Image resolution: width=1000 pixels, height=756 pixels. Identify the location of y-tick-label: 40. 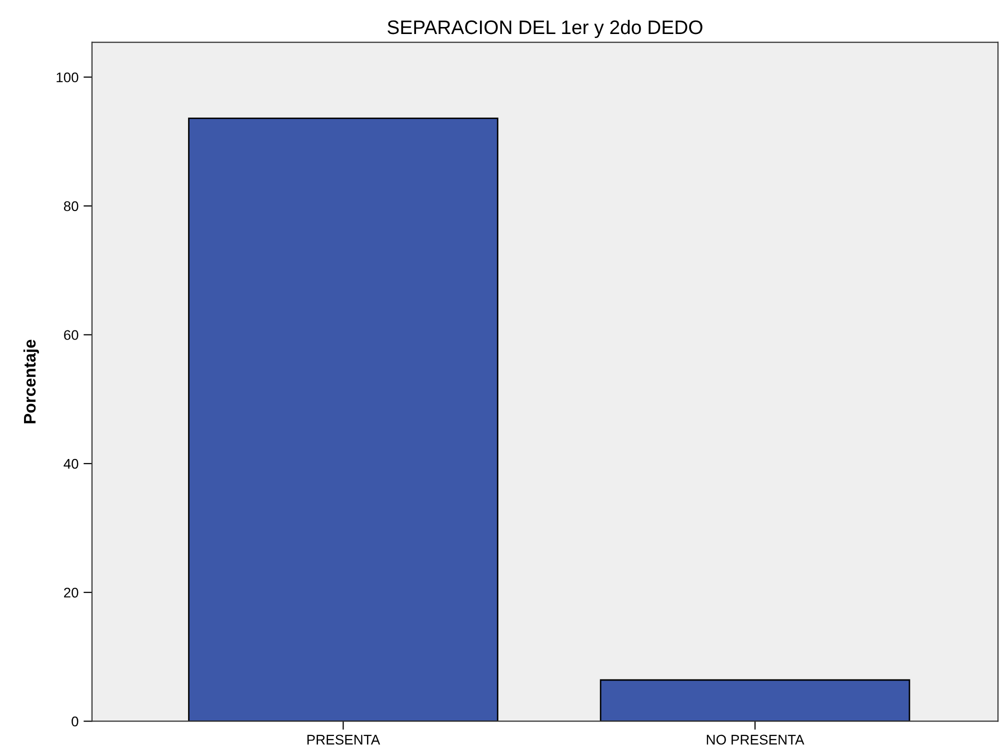
(71, 463).